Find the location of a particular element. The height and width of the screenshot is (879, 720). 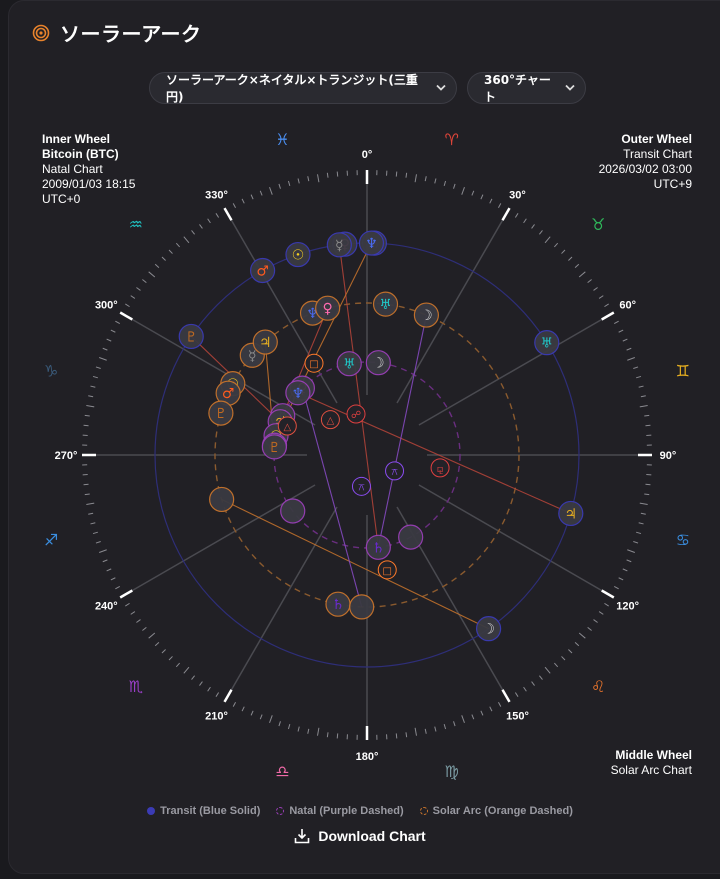

aspect-marker: □ is located at coordinates (387, 570).